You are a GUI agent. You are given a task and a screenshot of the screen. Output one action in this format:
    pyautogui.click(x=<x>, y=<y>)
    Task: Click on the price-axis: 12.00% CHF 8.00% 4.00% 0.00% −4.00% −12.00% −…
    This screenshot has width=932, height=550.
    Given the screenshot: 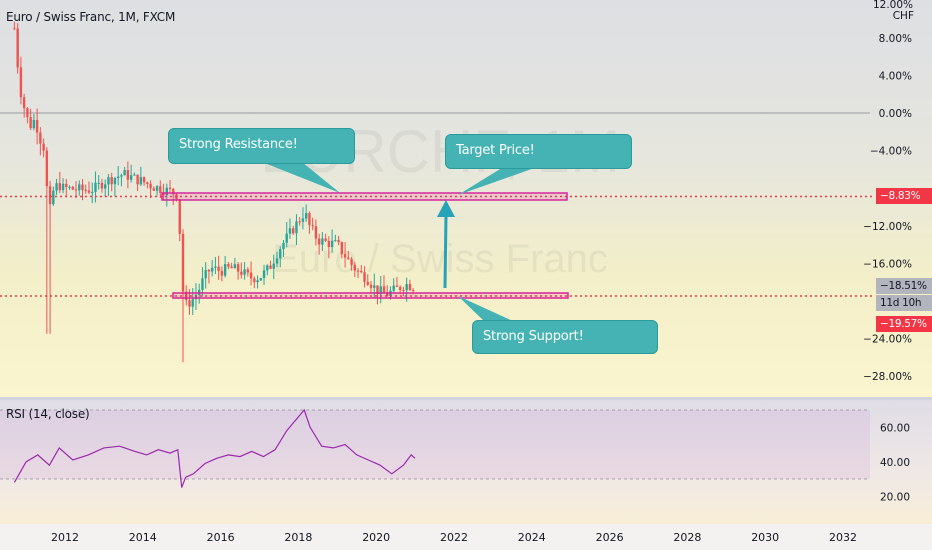 What is the action you would take?
    pyautogui.click(x=888, y=191)
    